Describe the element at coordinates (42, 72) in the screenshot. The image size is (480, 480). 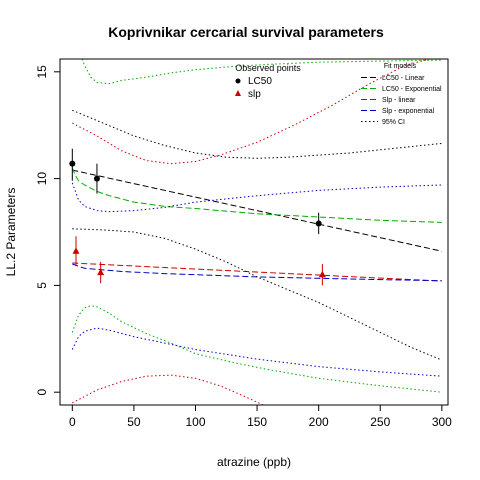
I see `y-tick-label: 15` at that location.